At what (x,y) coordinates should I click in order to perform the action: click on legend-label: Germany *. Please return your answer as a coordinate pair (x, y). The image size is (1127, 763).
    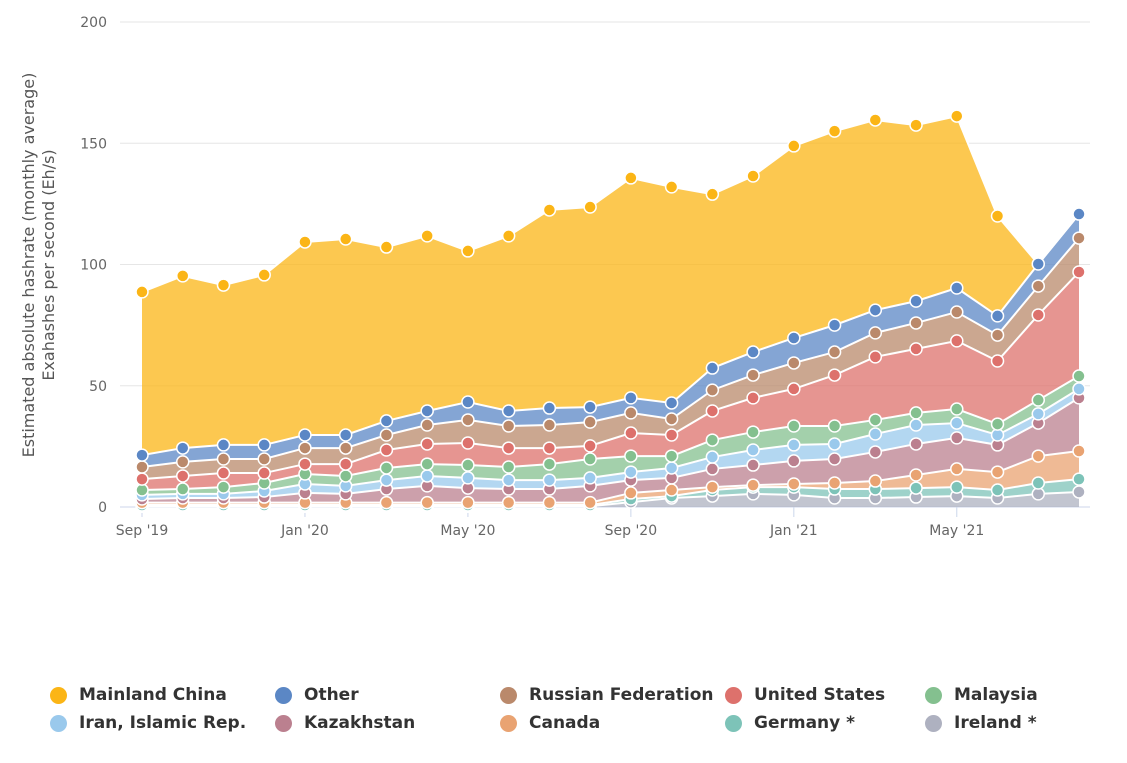
    Looking at the image, I should click on (805, 723).